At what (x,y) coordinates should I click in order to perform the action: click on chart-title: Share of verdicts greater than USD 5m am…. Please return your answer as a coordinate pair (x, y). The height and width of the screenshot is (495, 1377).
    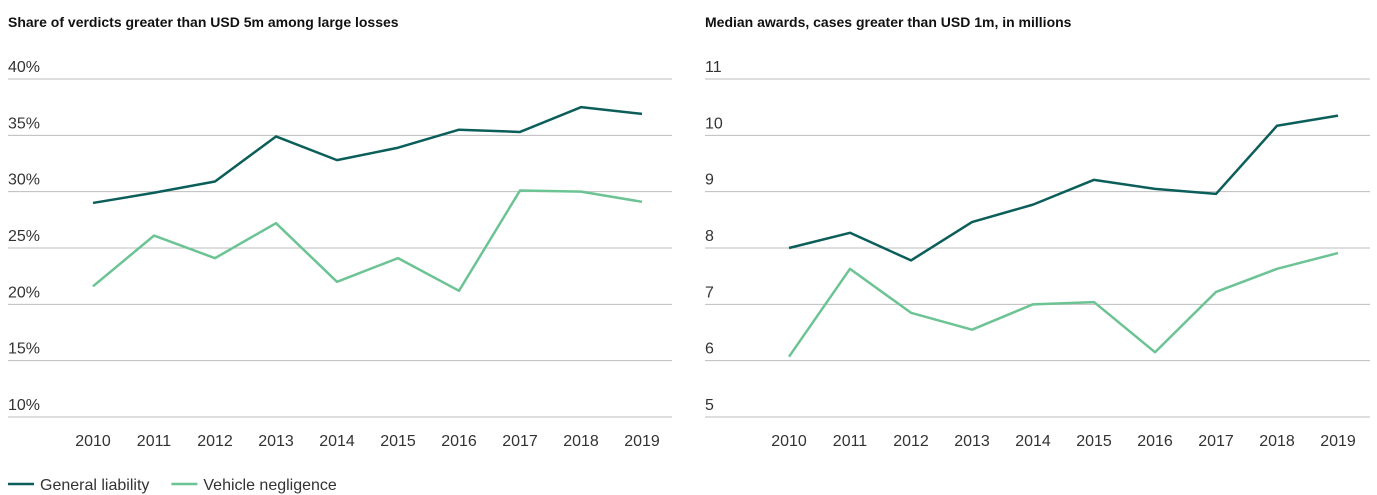
    Looking at the image, I should click on (203, 22).